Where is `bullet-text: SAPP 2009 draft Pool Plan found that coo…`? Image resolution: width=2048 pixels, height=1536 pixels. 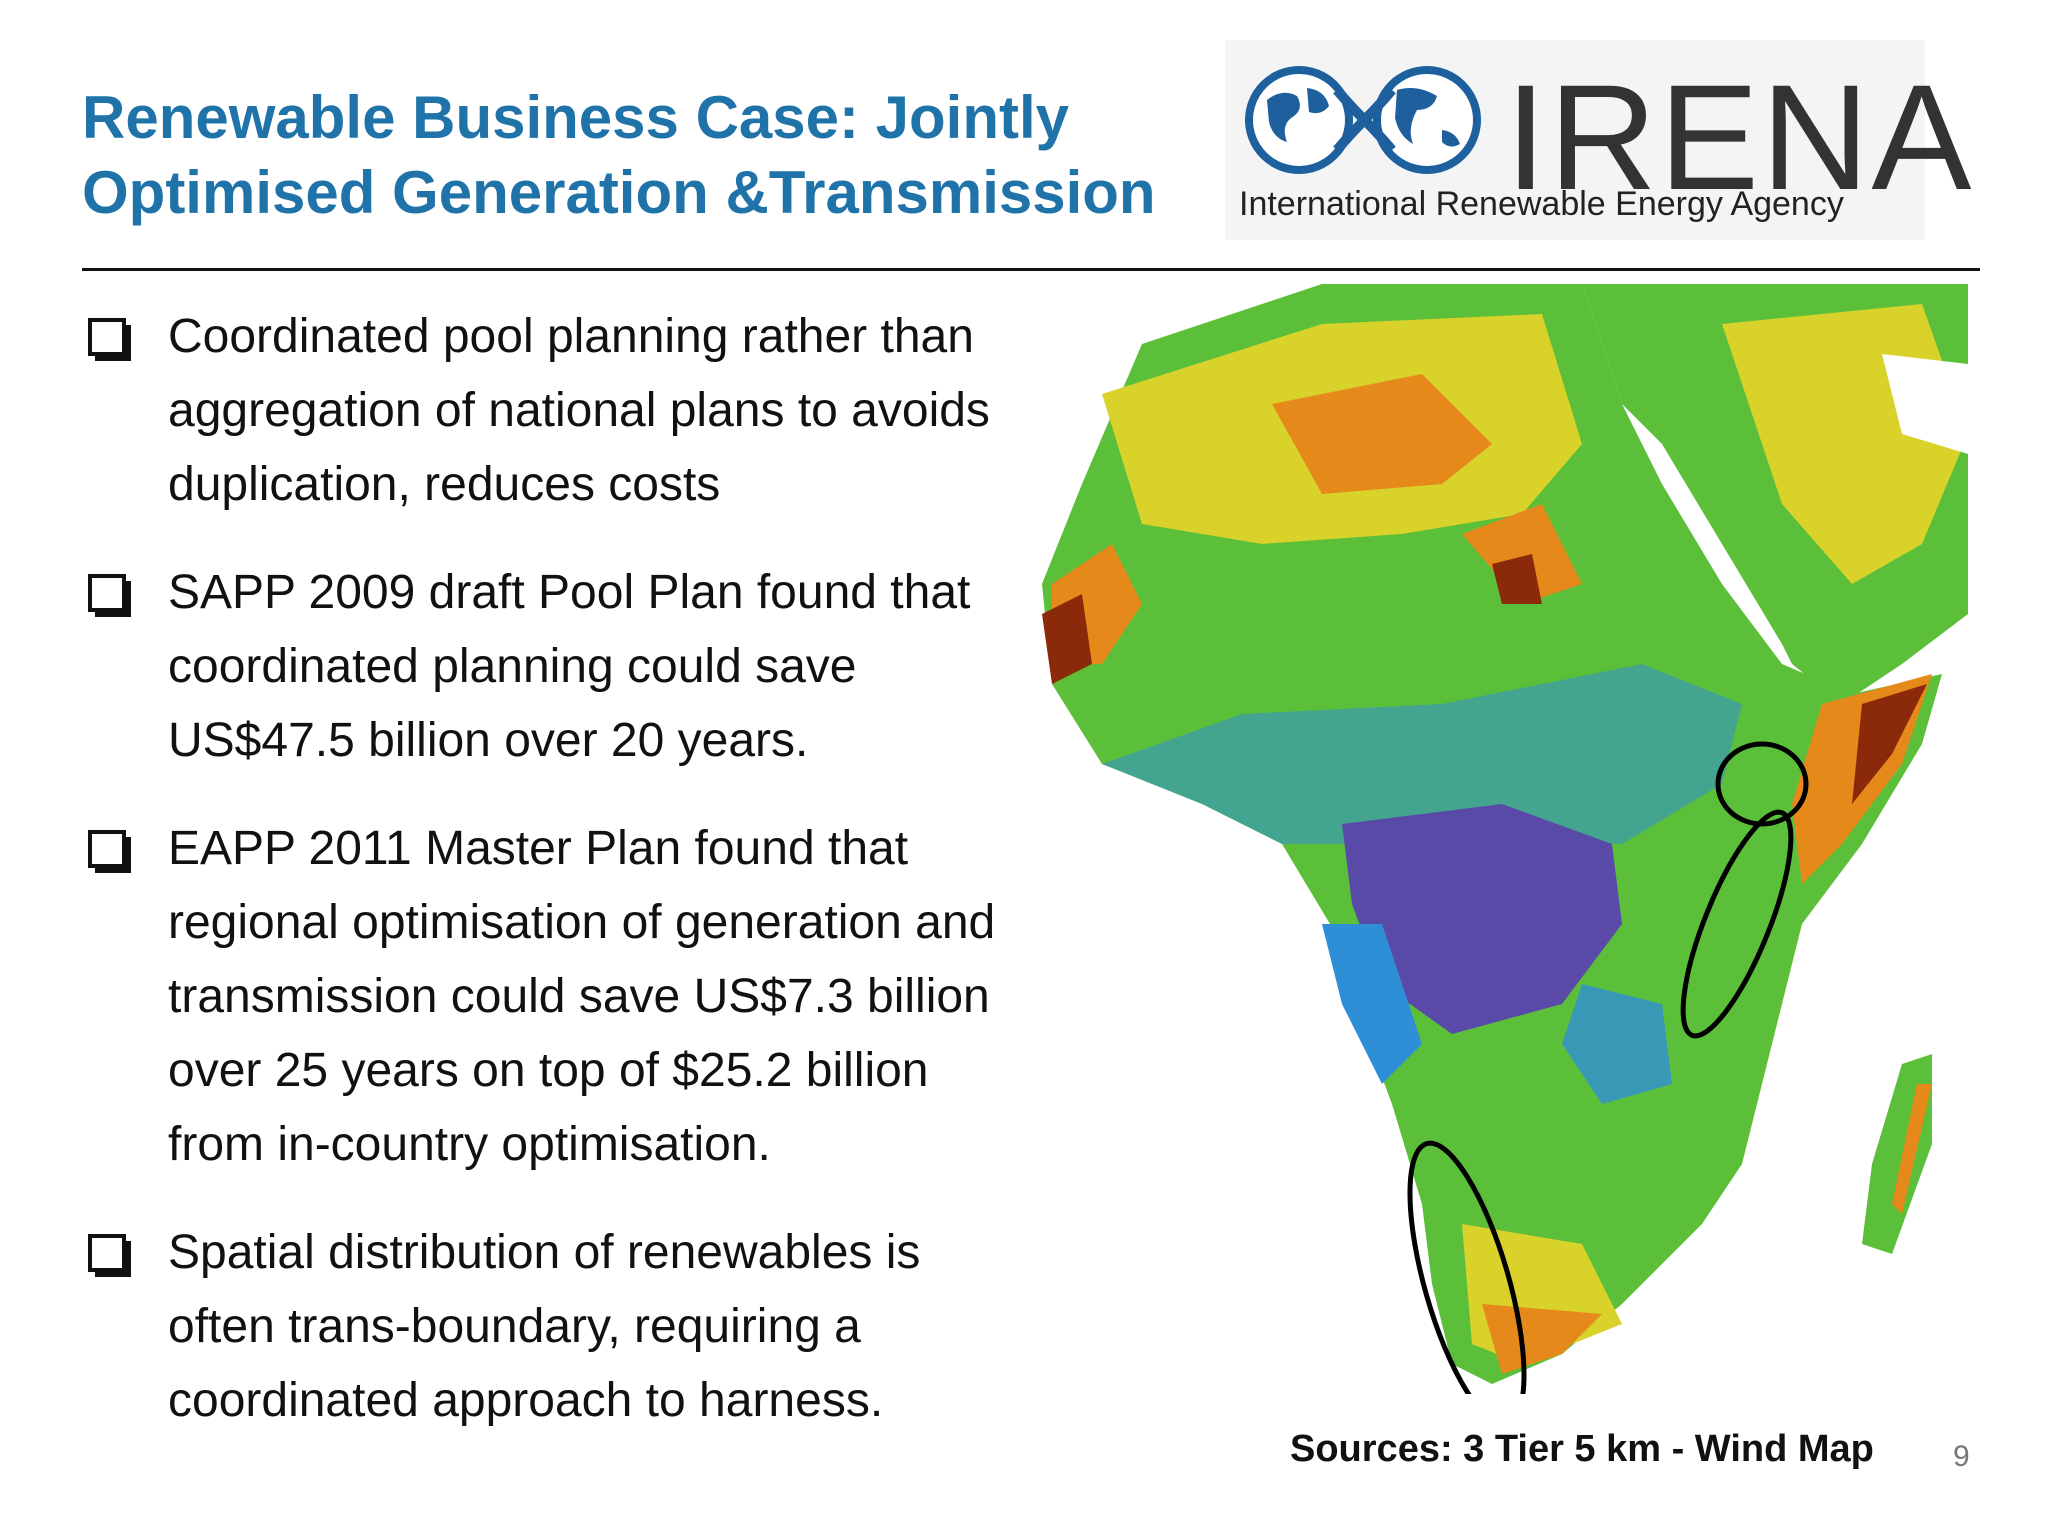 bullet-text: SAPP 2009 draft Pool Plan found that coo… is located at coordinates (569, 666).